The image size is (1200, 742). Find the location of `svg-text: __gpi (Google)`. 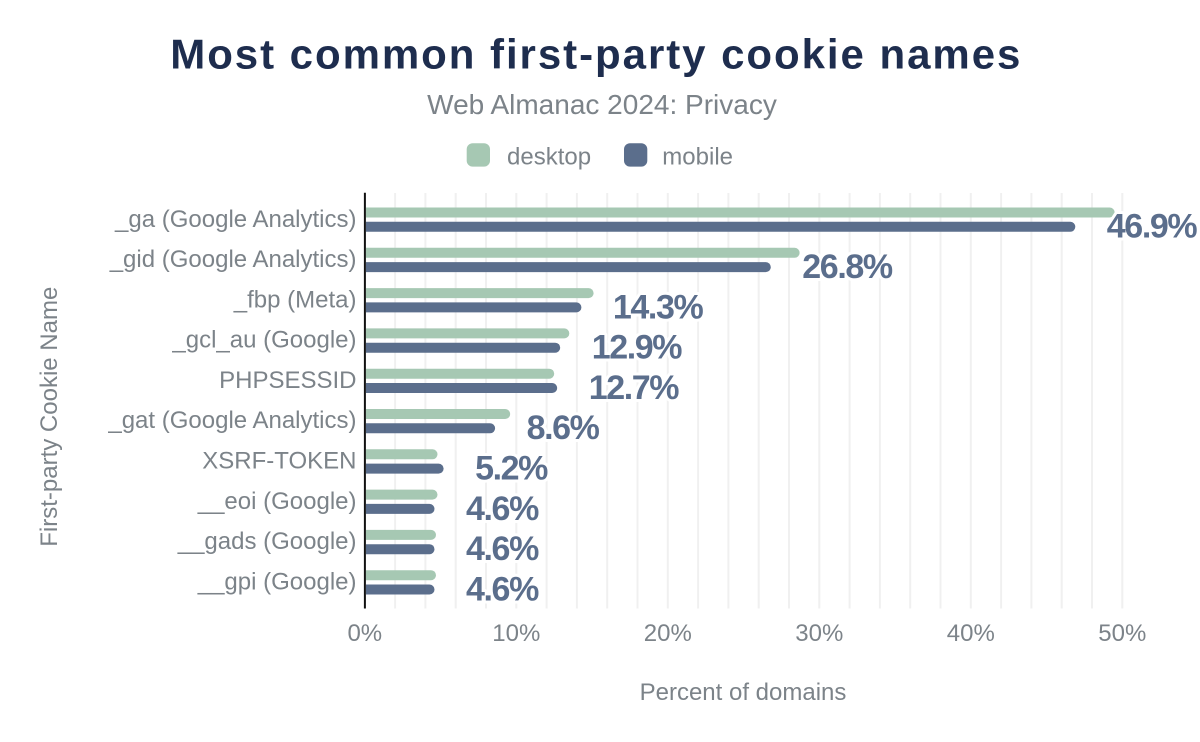

svg-text: __gpi (Google) is located at coordinates (277, 582).